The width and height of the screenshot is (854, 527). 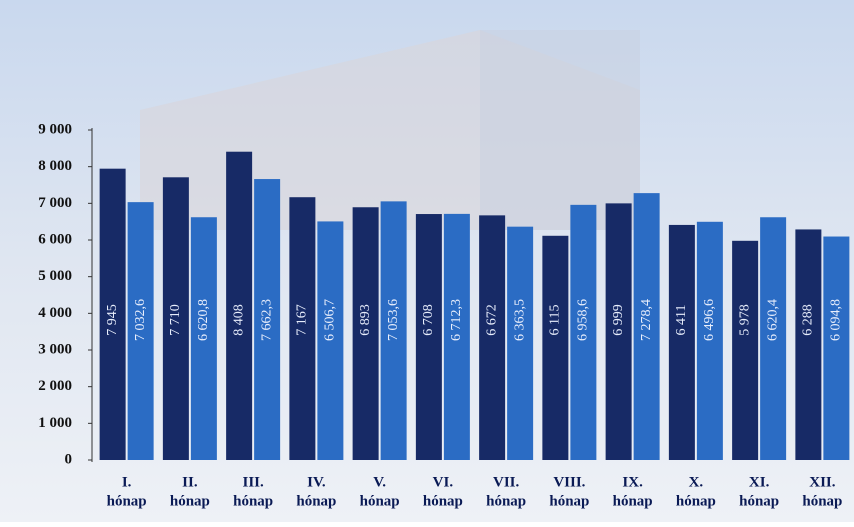 What do you see at coordinates (822, 482) in the screenshot?
I see `x-tick-label: XII.` at bounding box center [822, 482].